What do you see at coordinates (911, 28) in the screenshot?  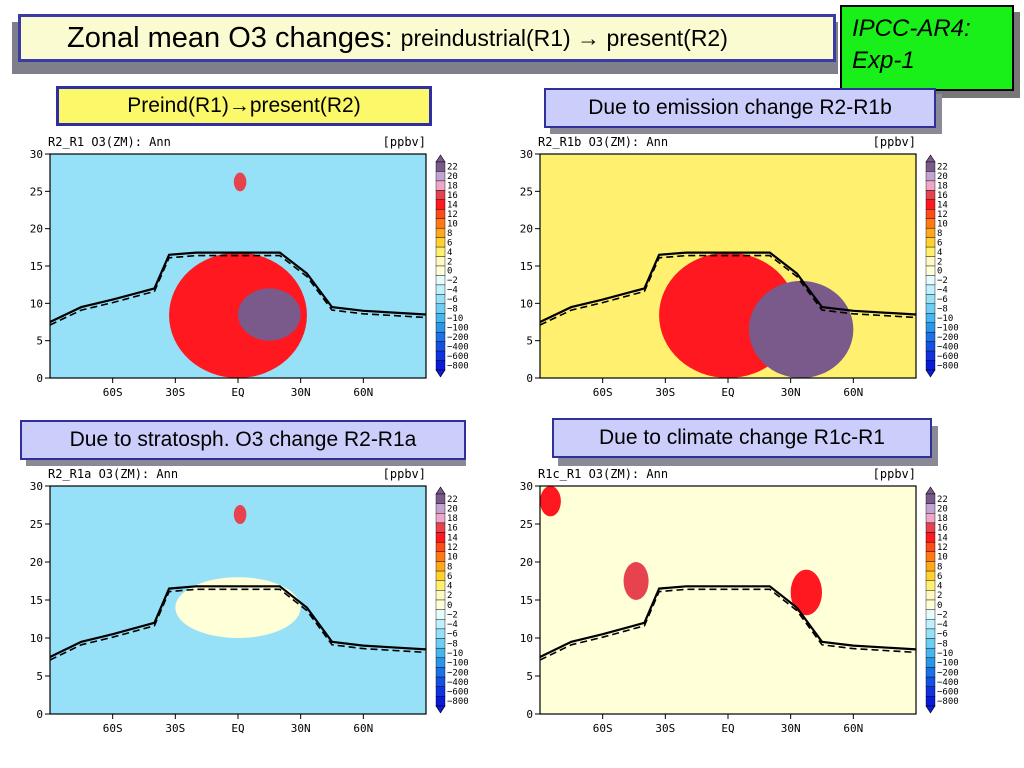 I see `badge-line1: IPCC-AR4:` at bounding box center [911, 28].